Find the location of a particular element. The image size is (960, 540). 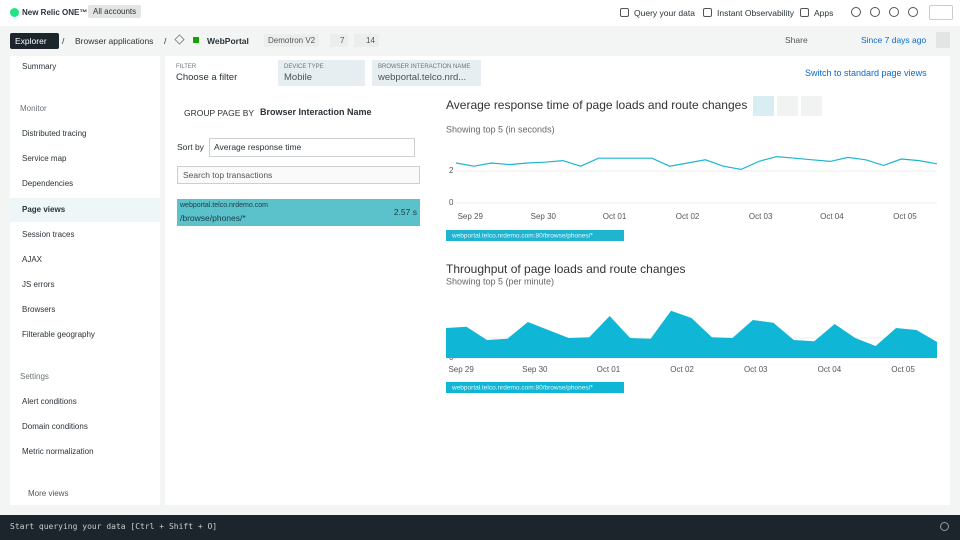

sidebar-item: Dependencies is located at coordinates (48, 183).